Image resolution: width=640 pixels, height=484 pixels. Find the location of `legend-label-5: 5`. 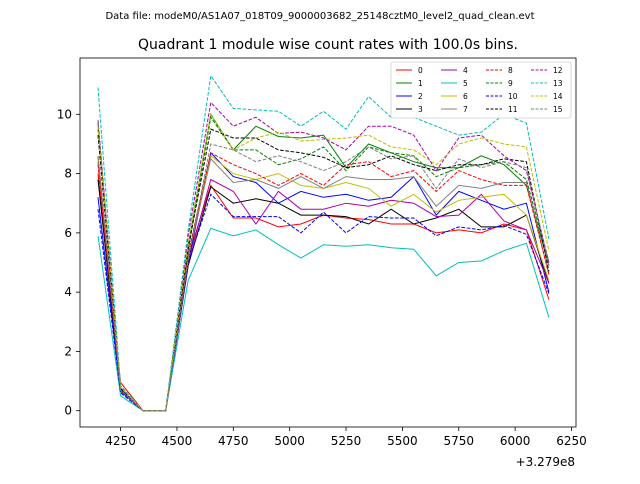

legend-label-5: 5 is located at coordinates (465, 83).